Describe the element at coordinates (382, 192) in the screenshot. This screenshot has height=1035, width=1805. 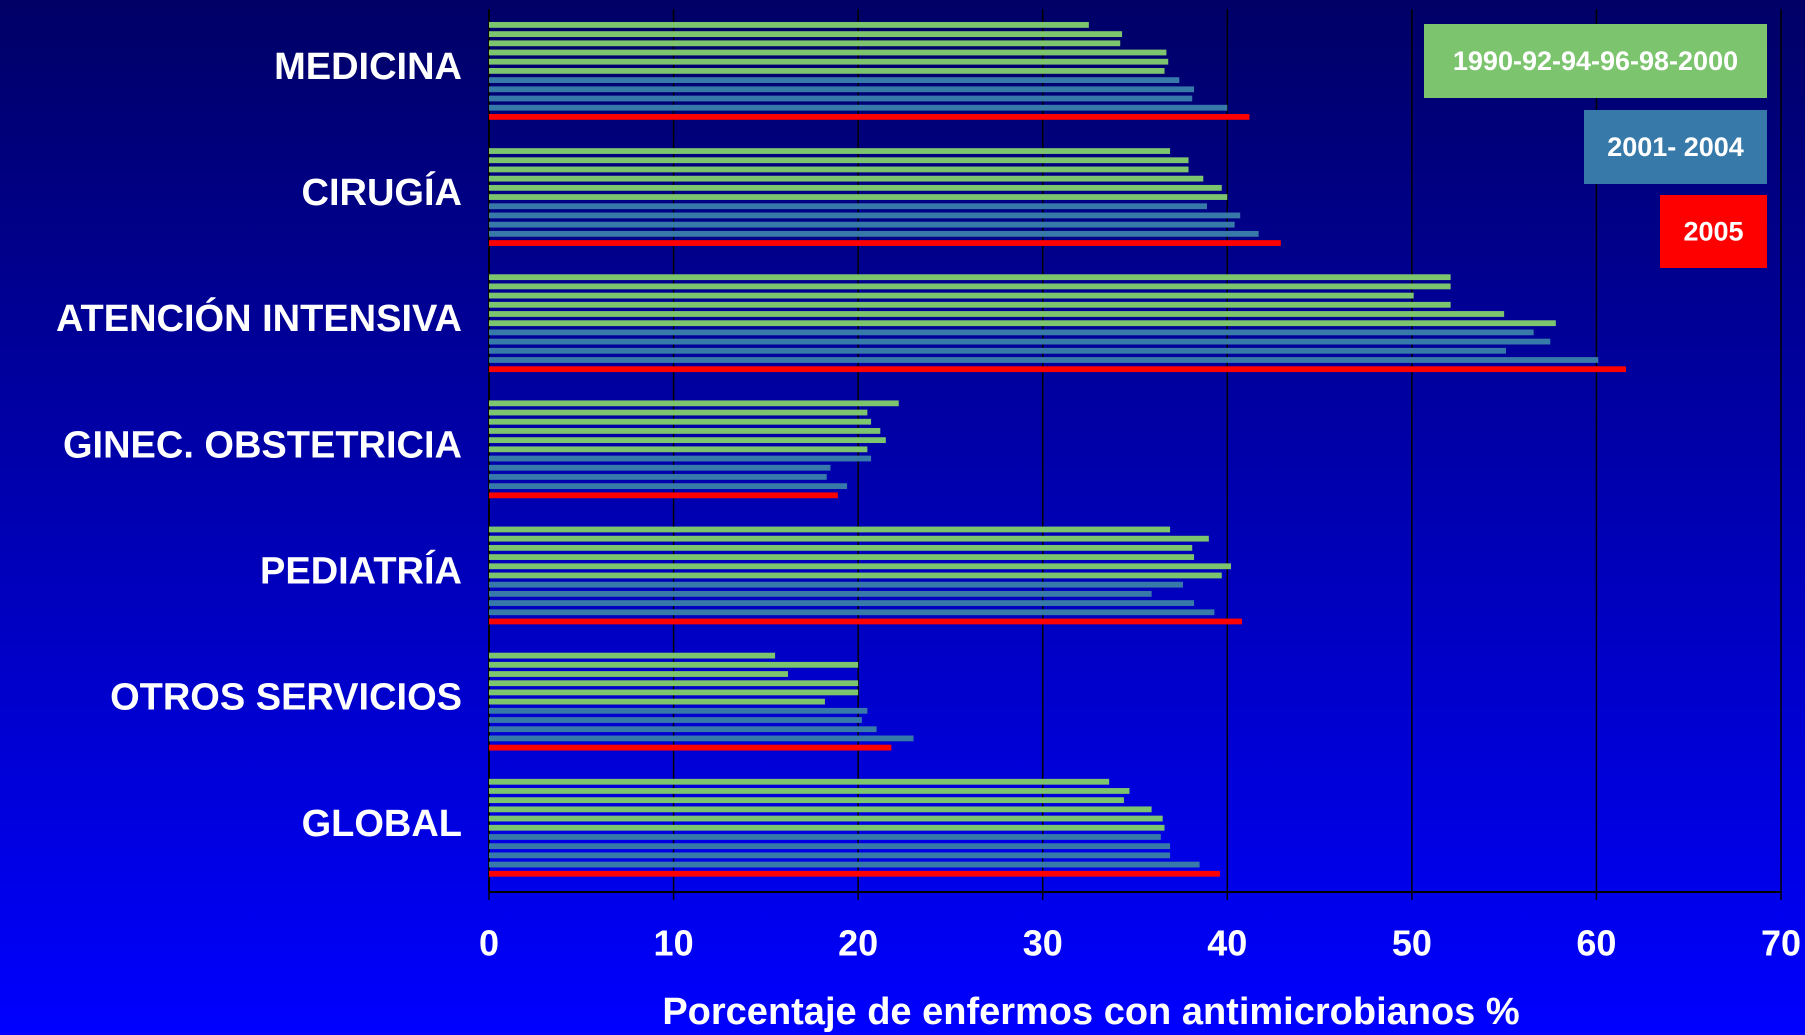
I see `y-tick-label: CIRUGÍA` at that location.